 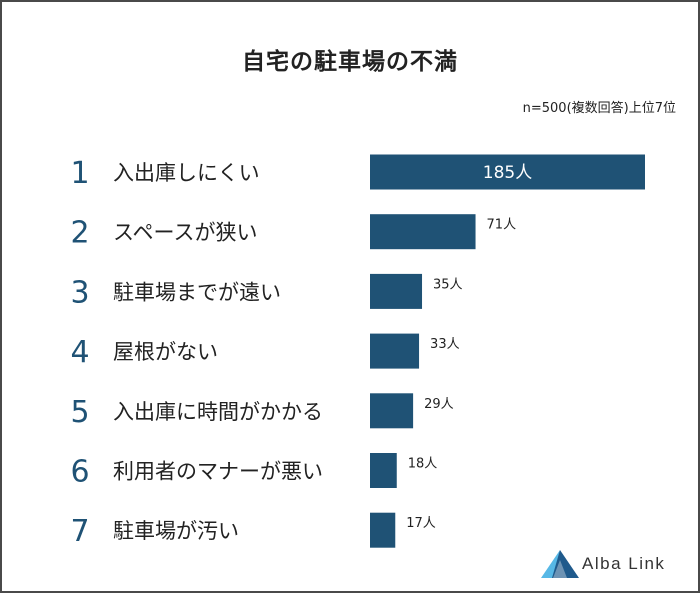 I want to click on rank-number: 1, so click(x=79, y=173).